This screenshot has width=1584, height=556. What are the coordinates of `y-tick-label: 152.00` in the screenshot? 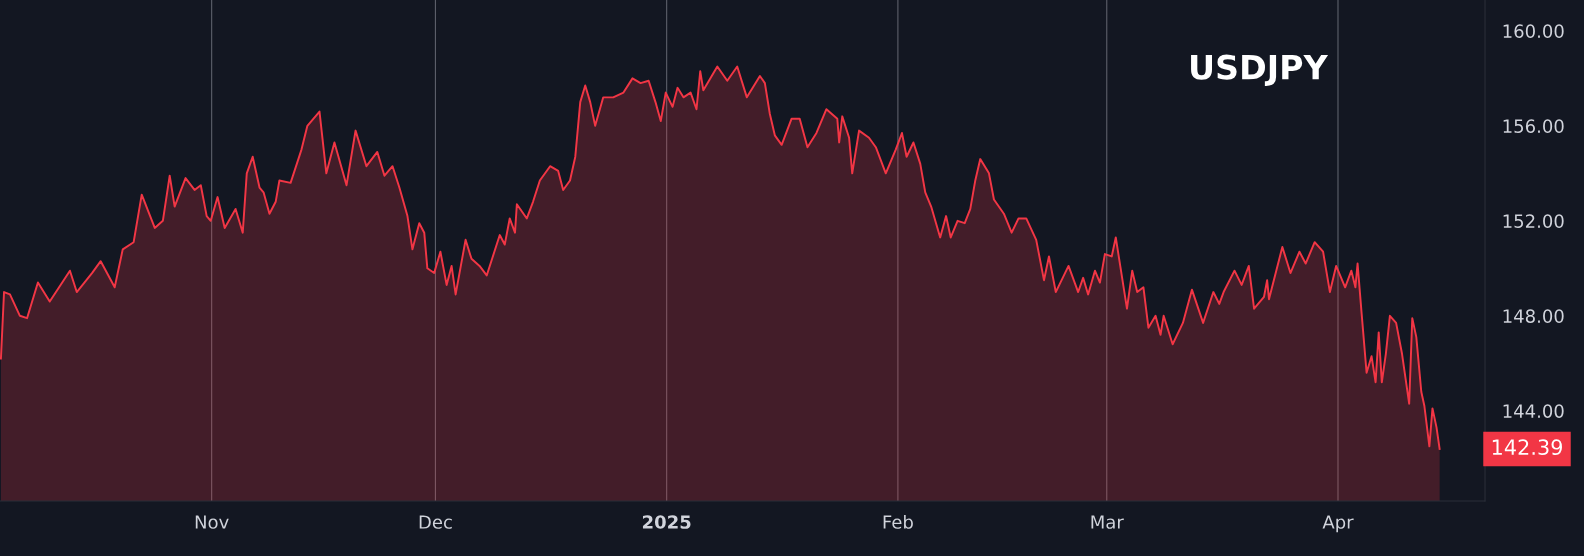 It's located at (1533, 221).